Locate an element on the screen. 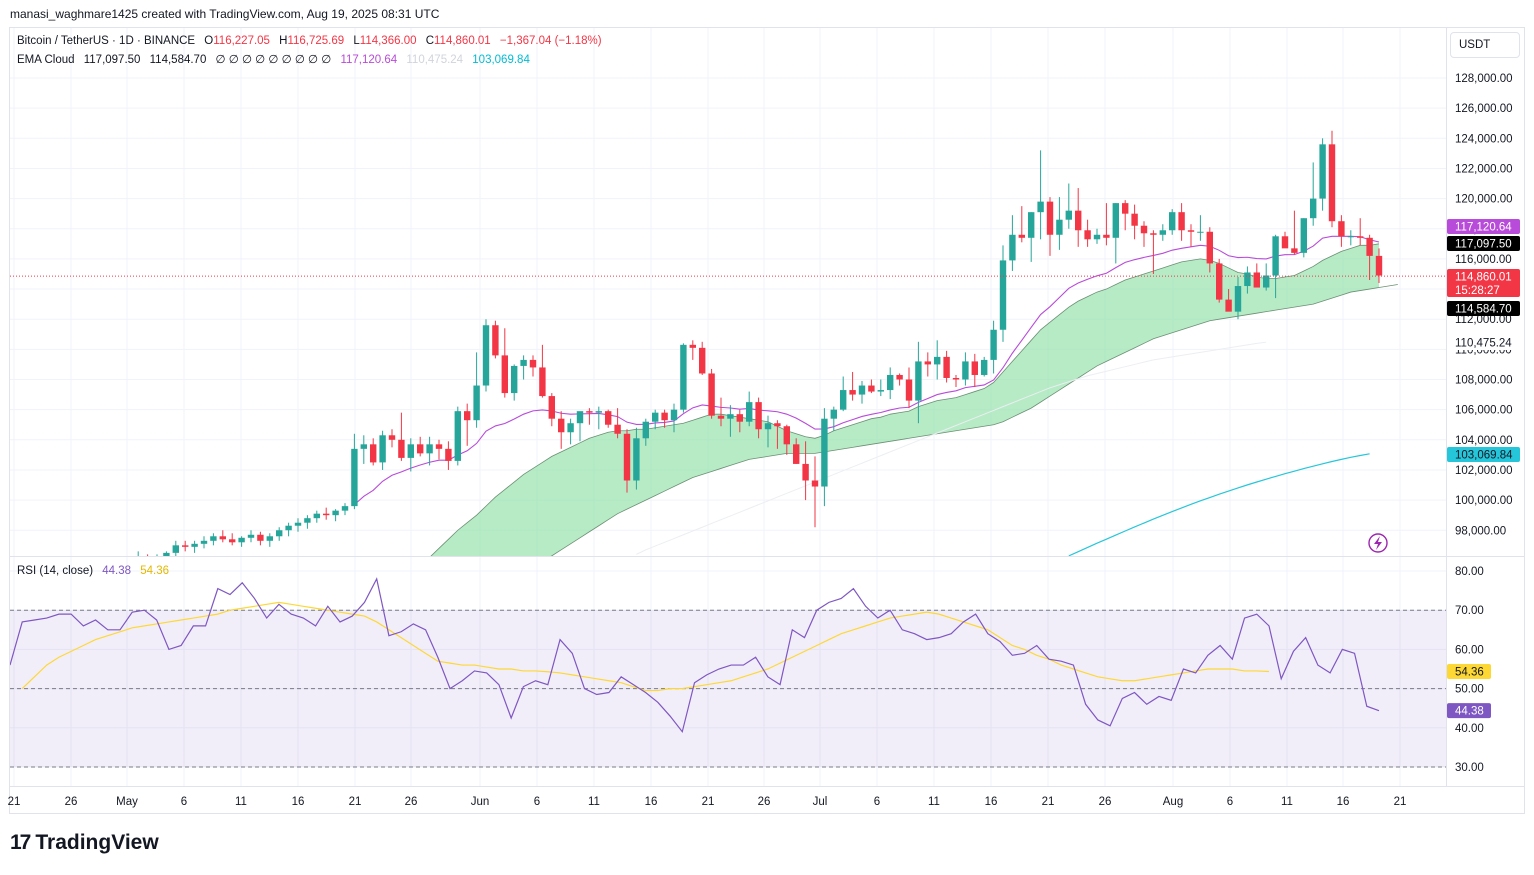 Image resolution: width=1534 pixels, height=875 pixels. time-tick-label: 6 is located at coordinates (877, 802).